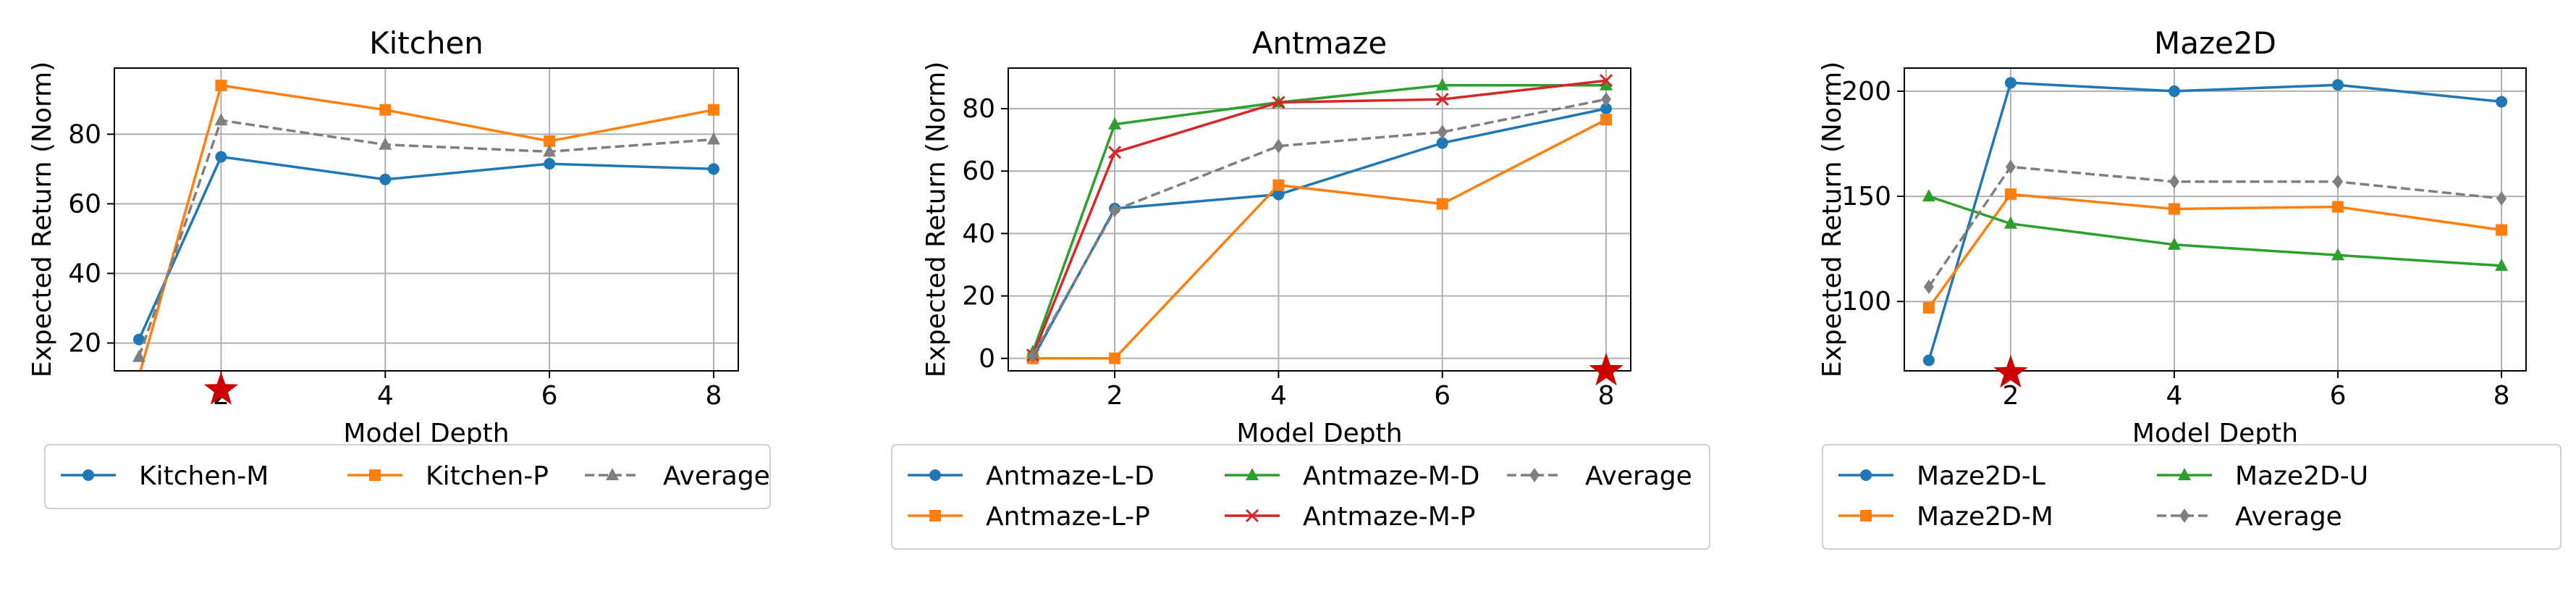  What do you see at coordinates (1350, 517) in the screenshot?
I see `legend-item: Antmaze-M-P` at bounding box center [1350, 517].